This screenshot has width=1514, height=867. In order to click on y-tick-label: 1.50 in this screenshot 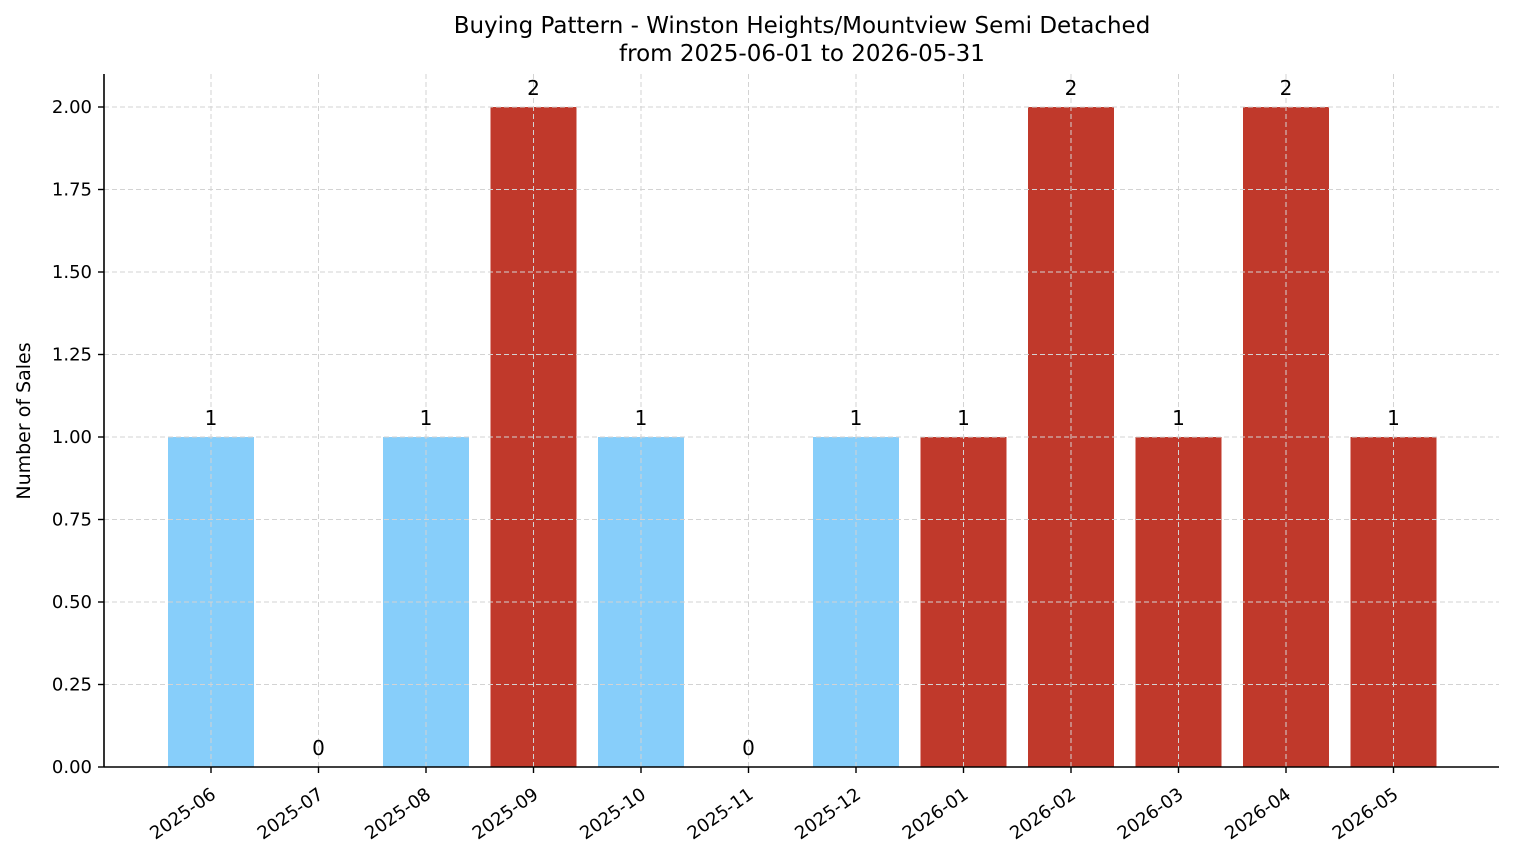, I will do `click(72, 272)`.